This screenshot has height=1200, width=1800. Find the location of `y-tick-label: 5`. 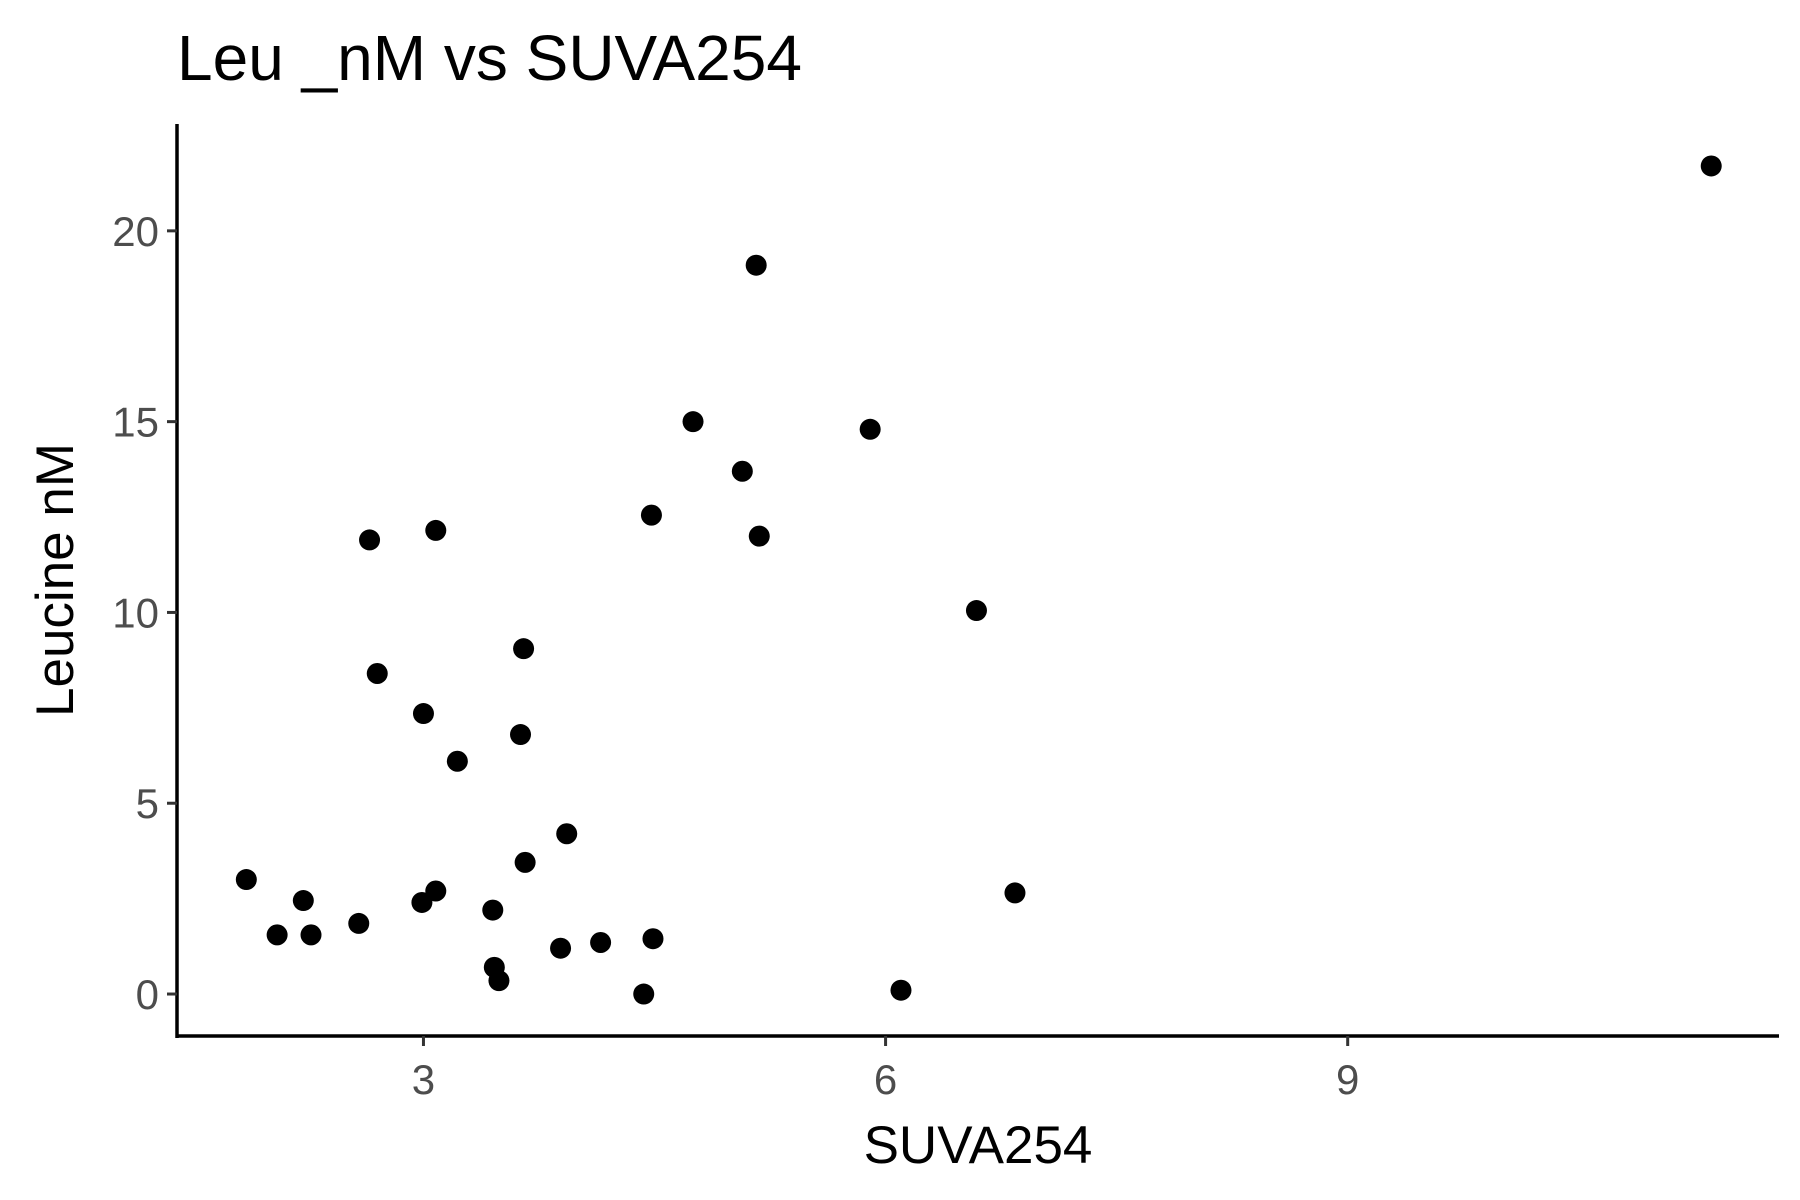

y-tick-label: 5 is located at coordinates (147, 803).